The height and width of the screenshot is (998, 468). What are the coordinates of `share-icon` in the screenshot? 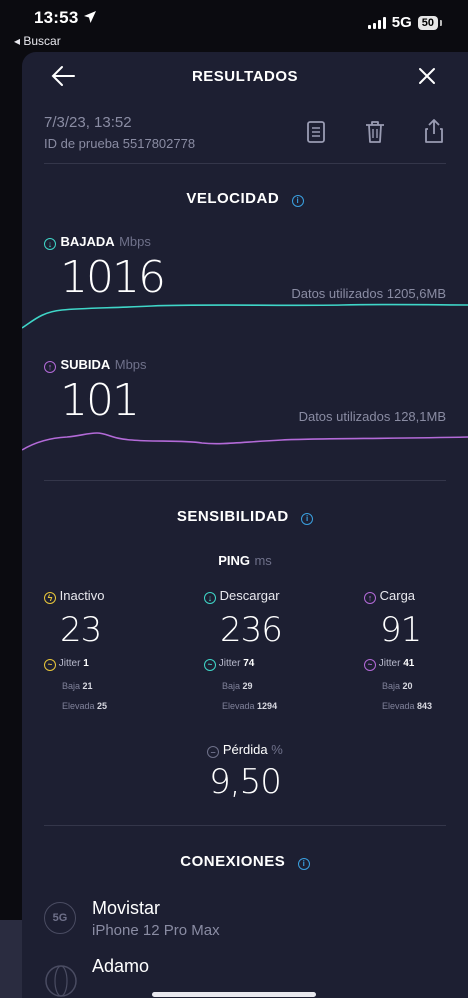 It's located at (434, 131).